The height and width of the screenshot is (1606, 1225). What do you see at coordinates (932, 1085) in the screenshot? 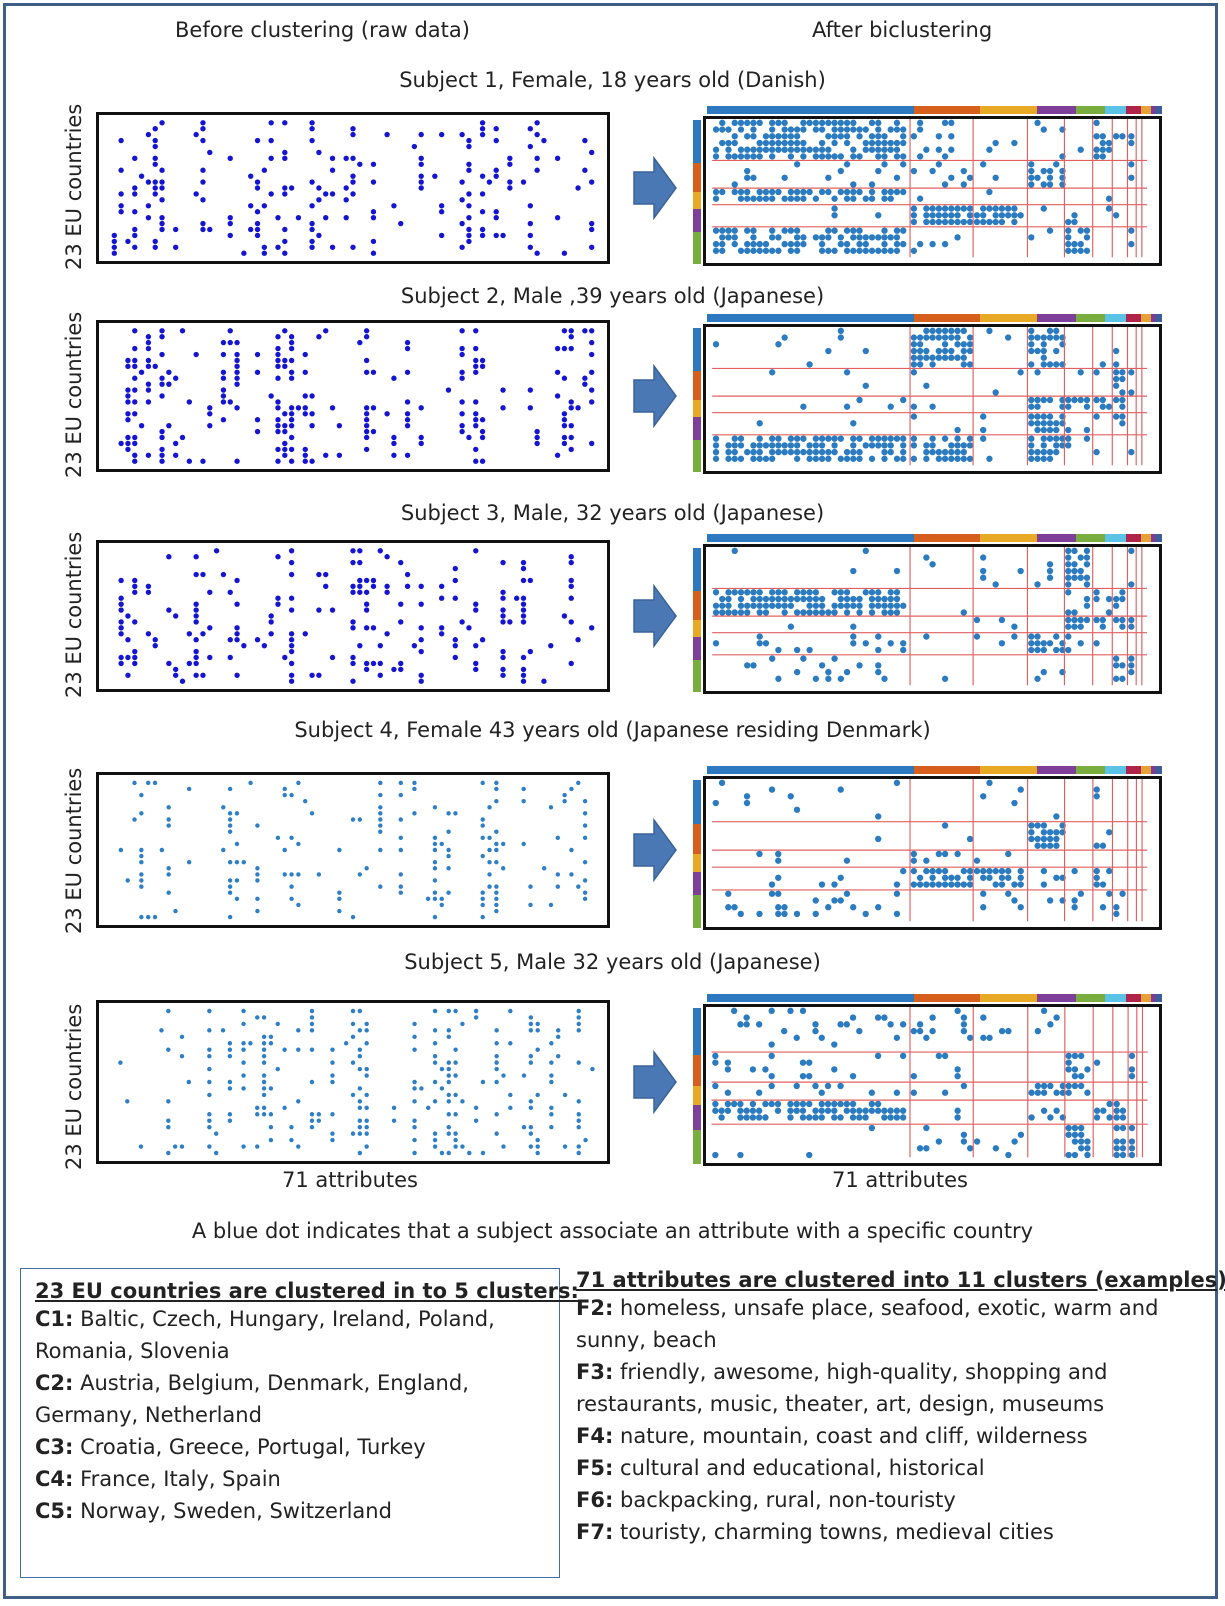
I see `biclustered-matrix` at bounding box center [932, 1085].